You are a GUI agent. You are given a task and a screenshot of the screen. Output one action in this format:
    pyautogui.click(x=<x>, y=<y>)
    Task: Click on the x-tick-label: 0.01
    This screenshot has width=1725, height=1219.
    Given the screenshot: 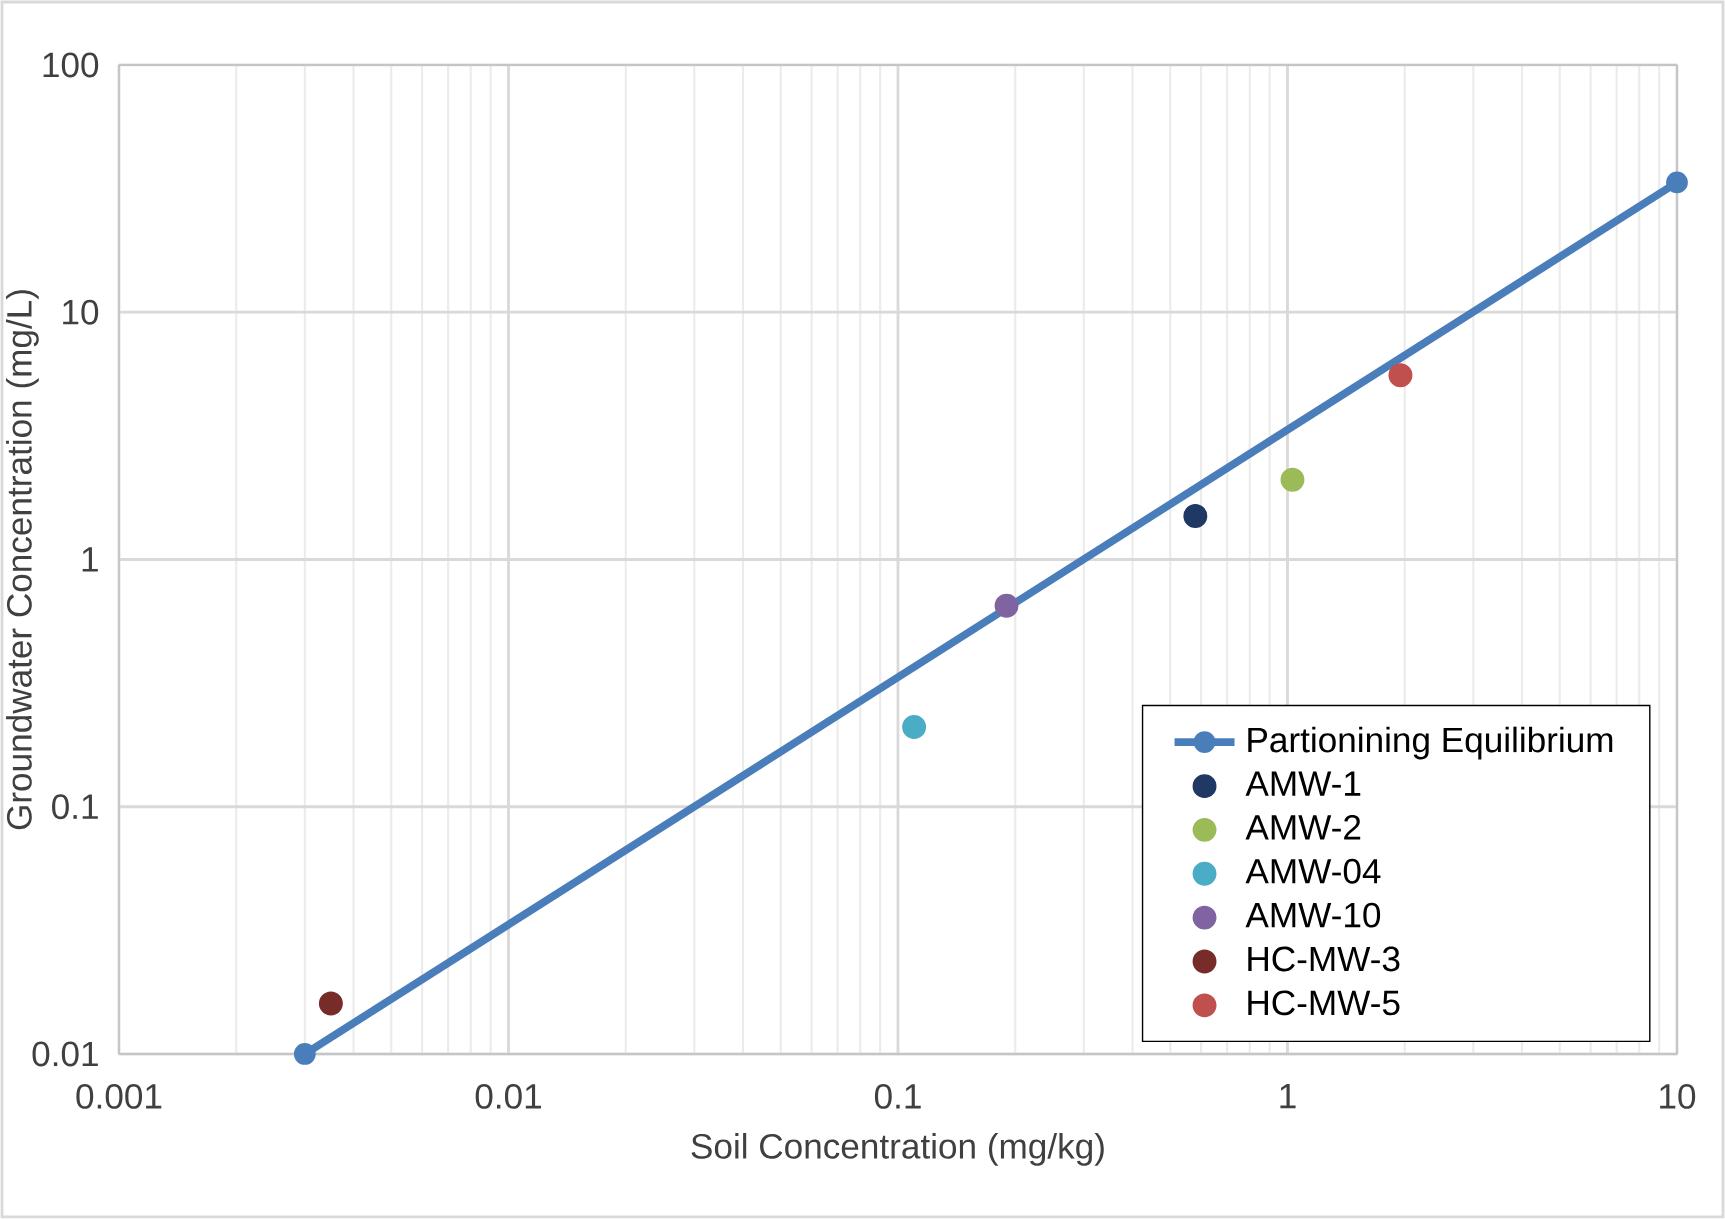 What is the action you would take?
    pyautogui.click(x=508, y=1096)
    